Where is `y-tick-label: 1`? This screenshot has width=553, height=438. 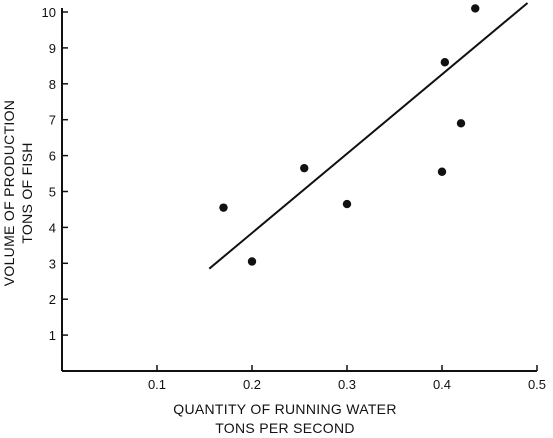 y-tick-label: 1 is located at coordinates (52, 335).